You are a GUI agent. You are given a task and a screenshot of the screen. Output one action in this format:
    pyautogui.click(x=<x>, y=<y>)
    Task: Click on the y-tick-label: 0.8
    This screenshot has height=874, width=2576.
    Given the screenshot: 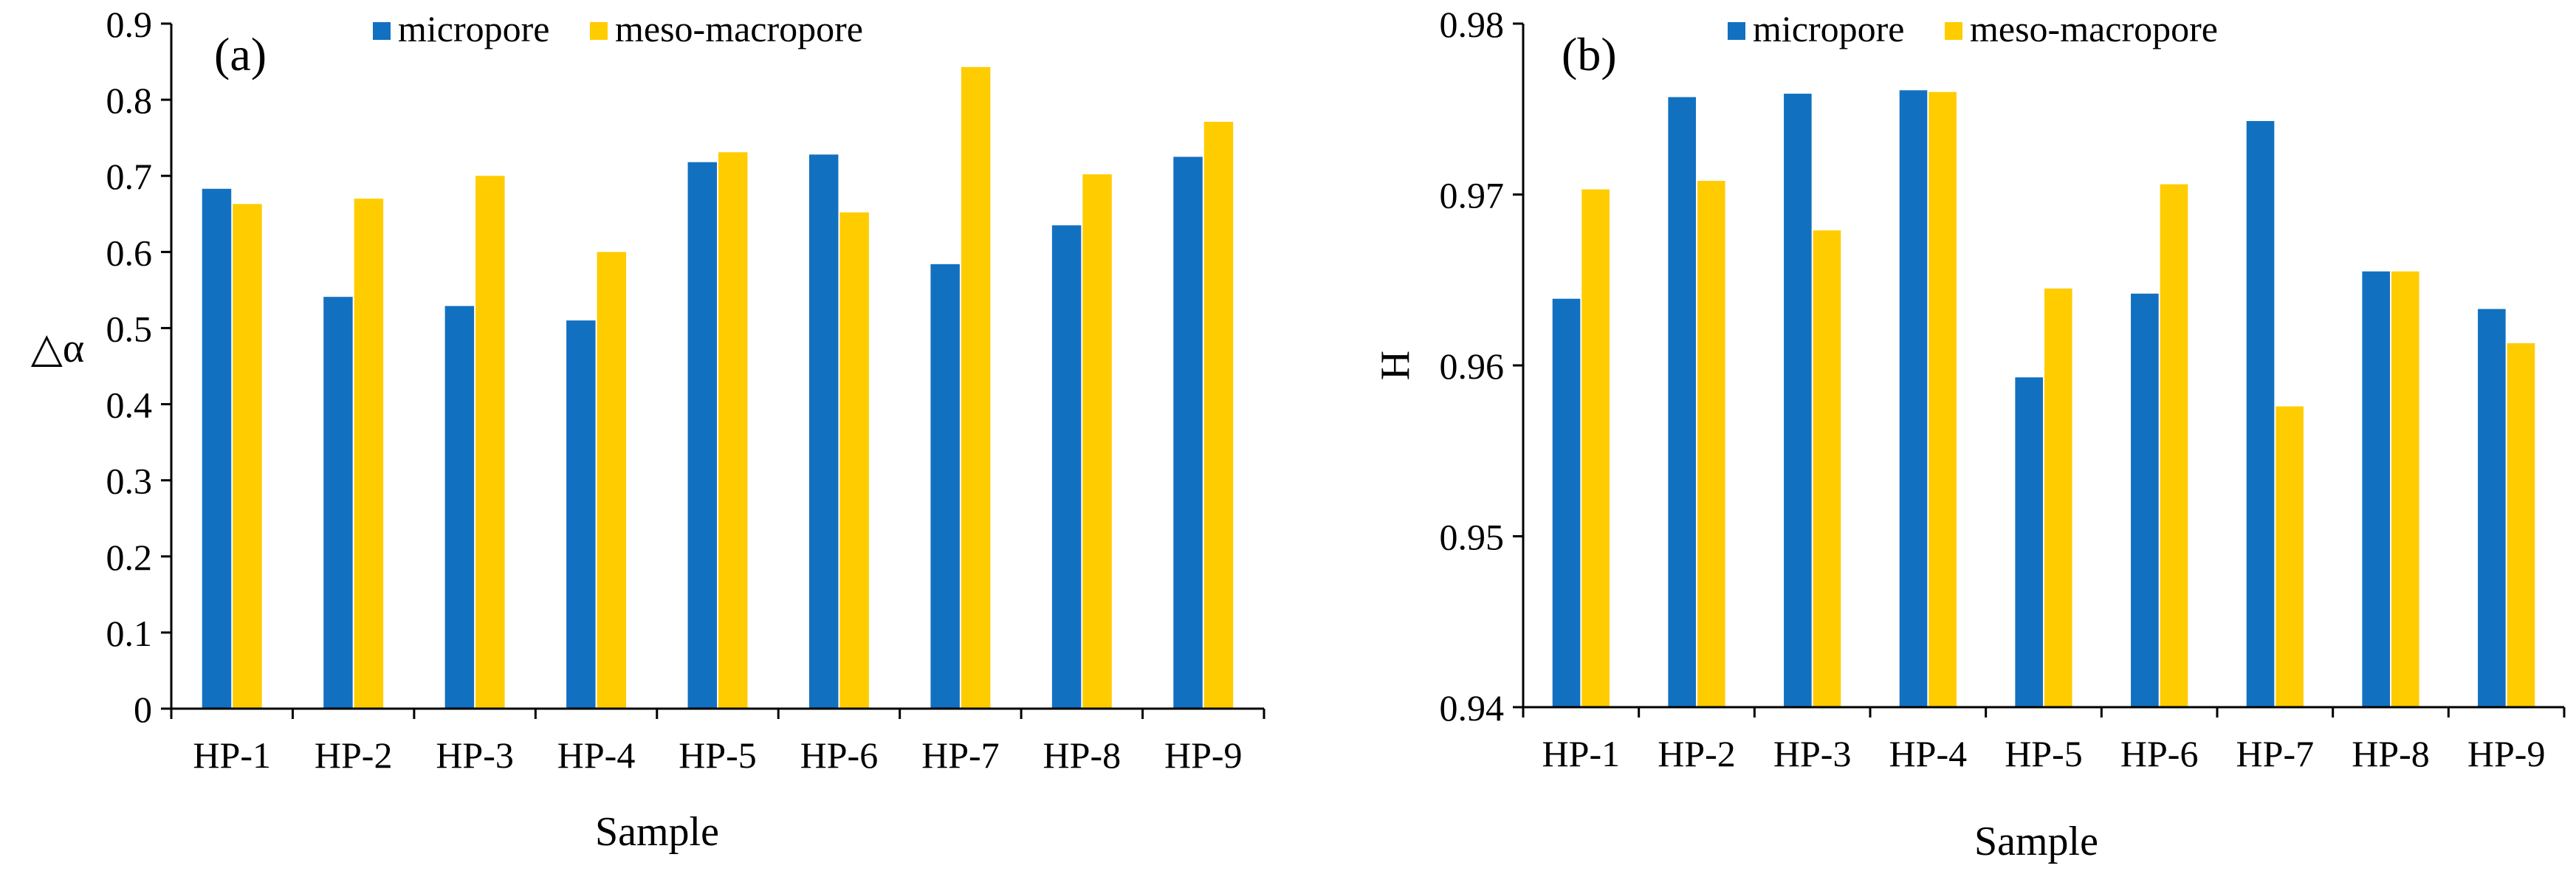 What is the action you would take?
    pyautogui.click(x=129, y=100)
    